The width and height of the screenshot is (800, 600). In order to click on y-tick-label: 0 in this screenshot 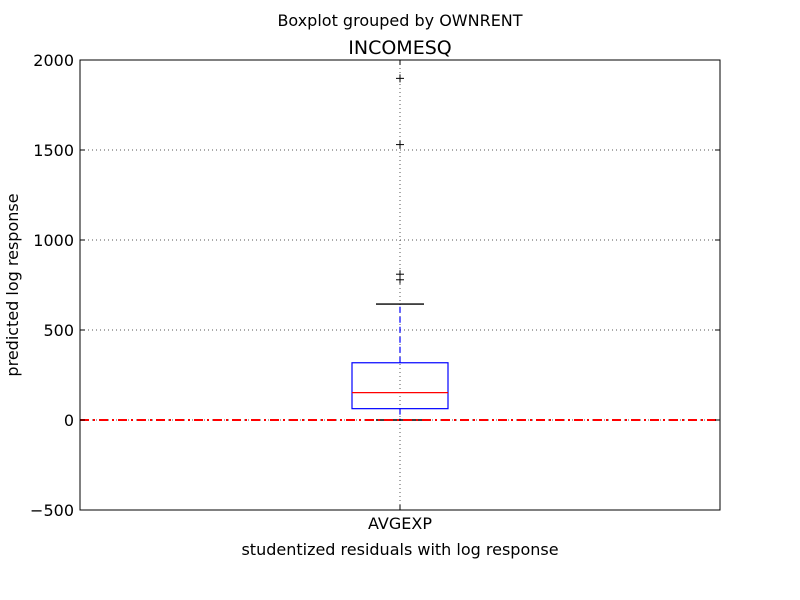, I will do `click(69, 420)`.